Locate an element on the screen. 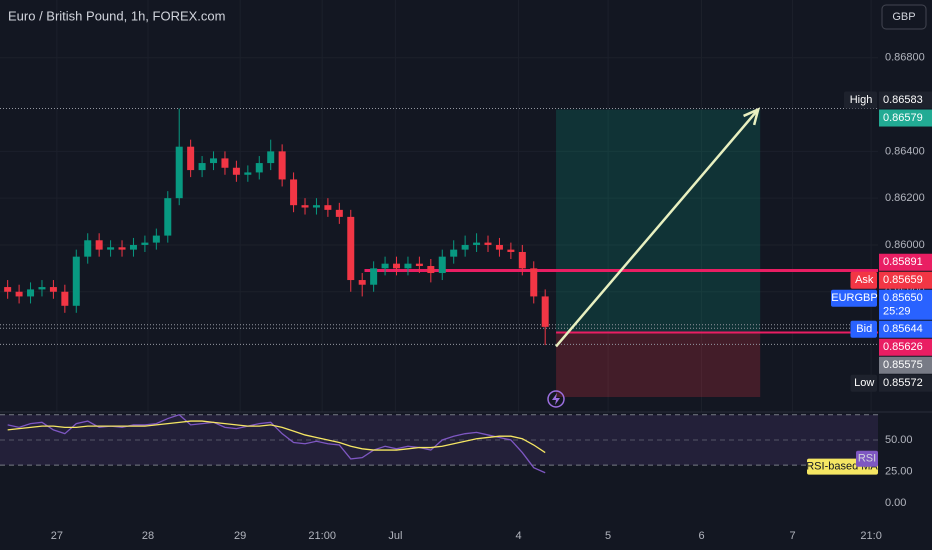 This screenshot has width=932, height=550. rsi-ma-line is located at coordinates (276, 437).